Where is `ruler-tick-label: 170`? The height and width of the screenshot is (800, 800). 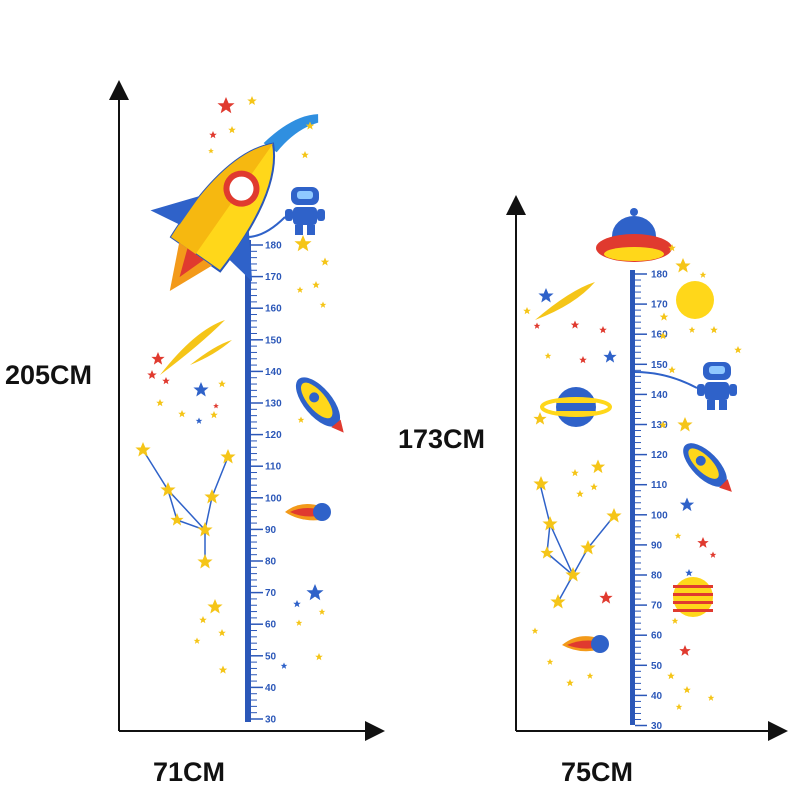
ruler-tick-label: 170 is located at coordinates (659, 305).